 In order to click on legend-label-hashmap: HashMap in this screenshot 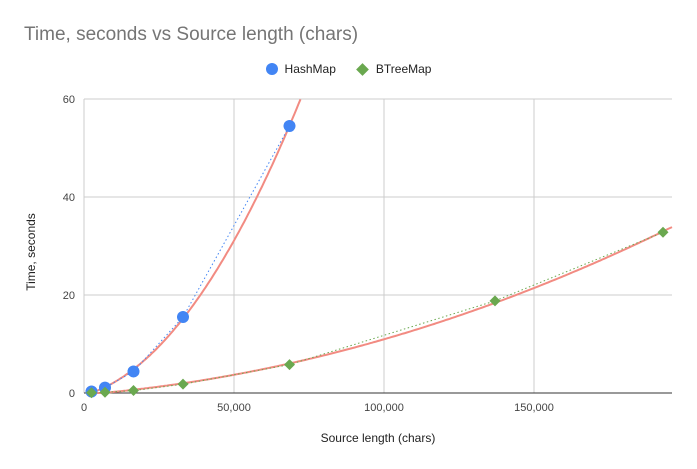, I will do `click(310, 69)`.